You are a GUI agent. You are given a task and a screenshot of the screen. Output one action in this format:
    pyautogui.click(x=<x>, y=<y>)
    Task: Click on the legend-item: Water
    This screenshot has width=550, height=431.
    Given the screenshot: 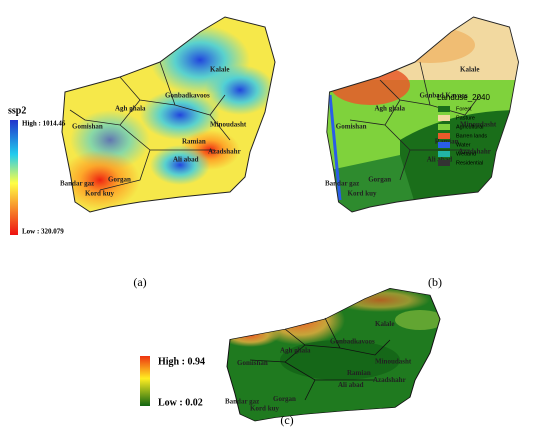 What is the action you would take?
    pyautogui.click(x=463, y=145)
    